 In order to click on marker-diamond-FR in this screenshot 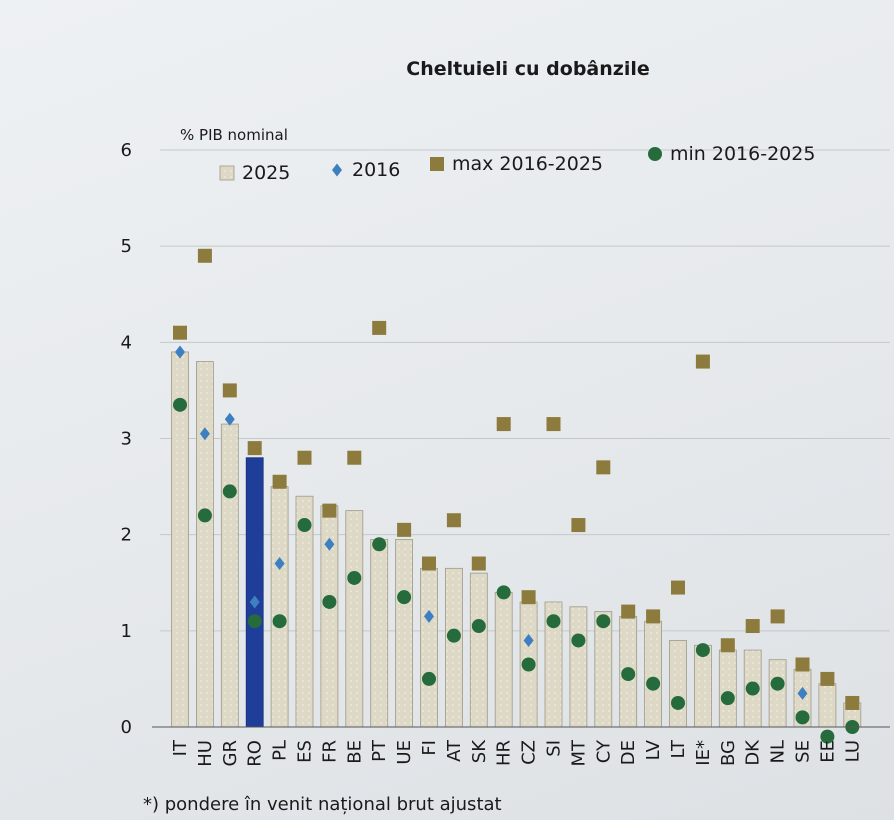, I will do `click(329, 544)`.